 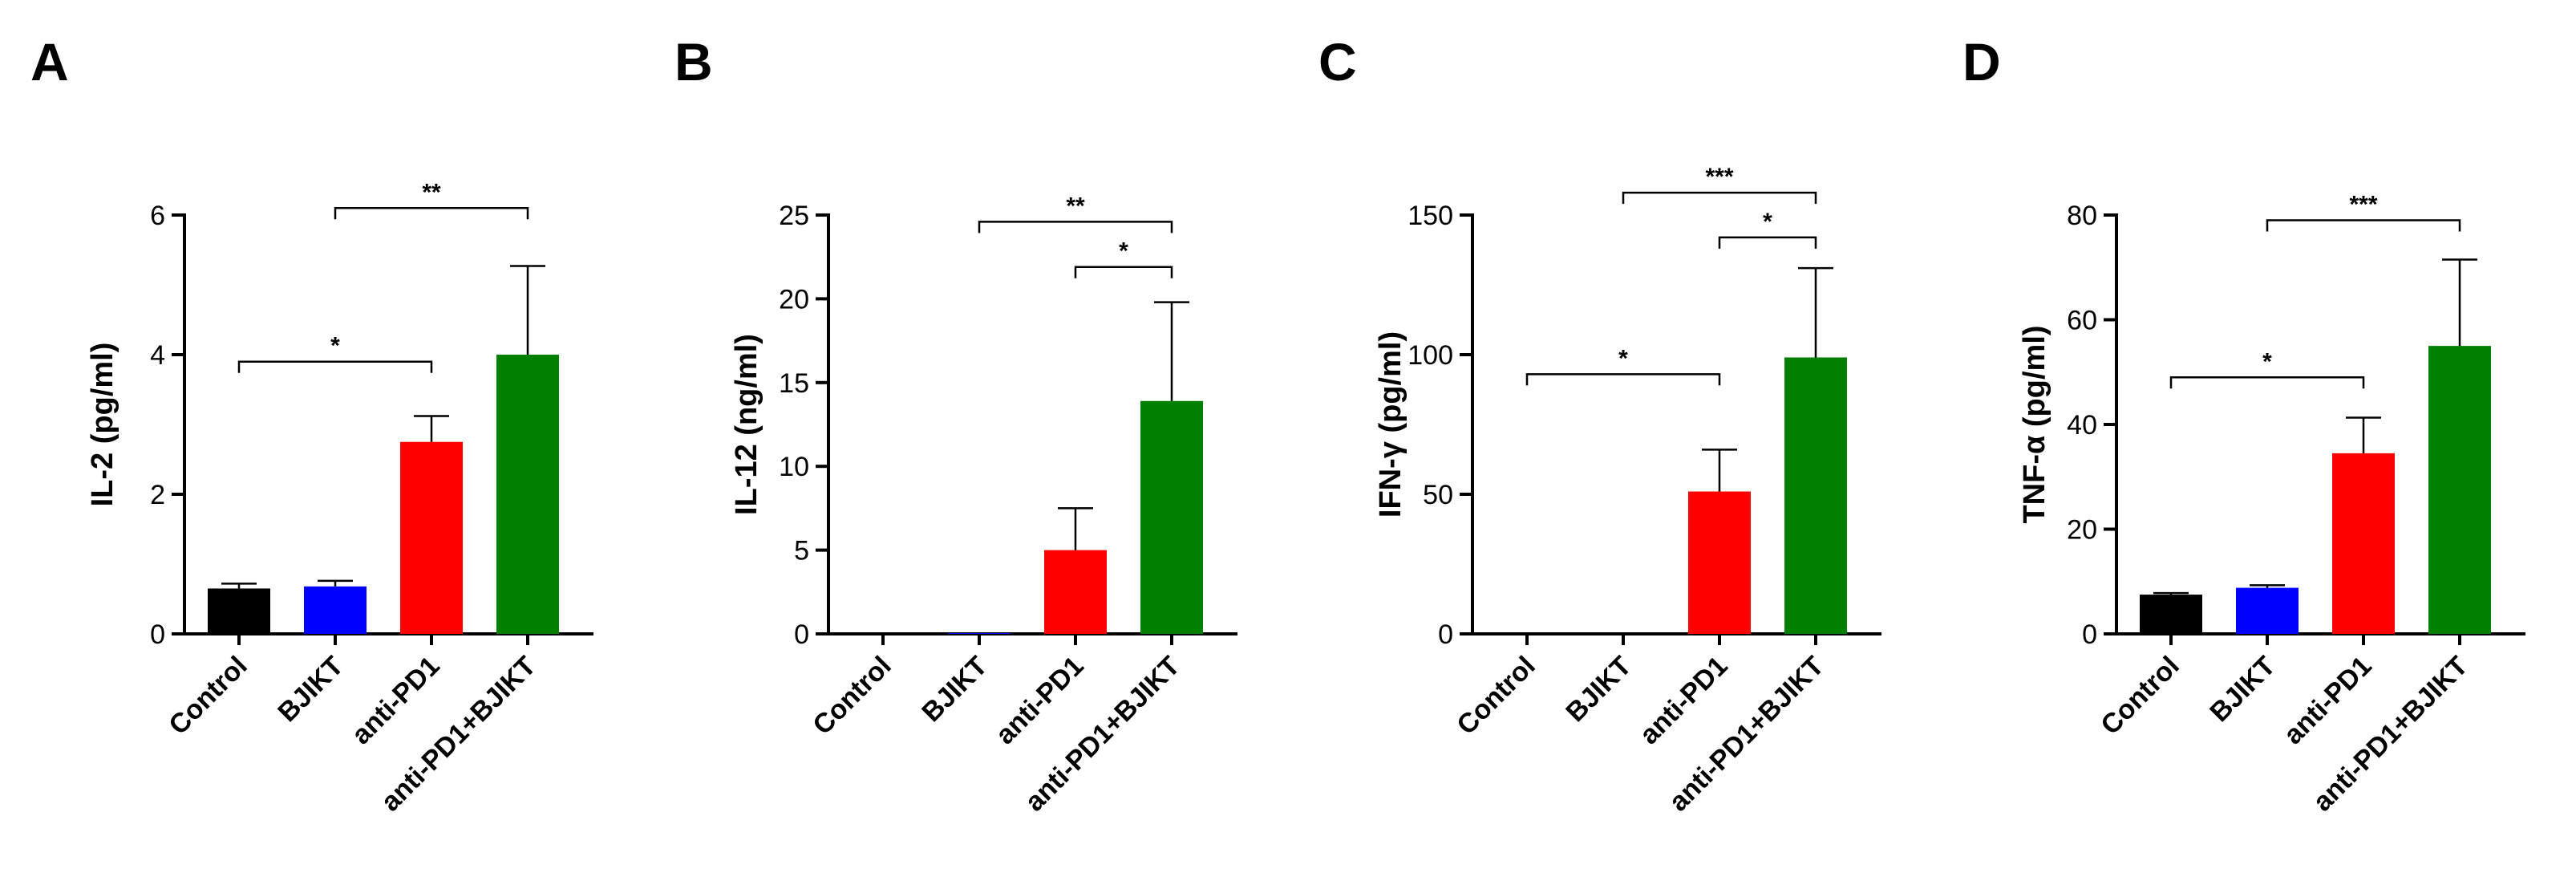 What do you see at coordinates (49, 61) in the screenshot?
I see `panel-label: A` at bounding box center [49, 61].